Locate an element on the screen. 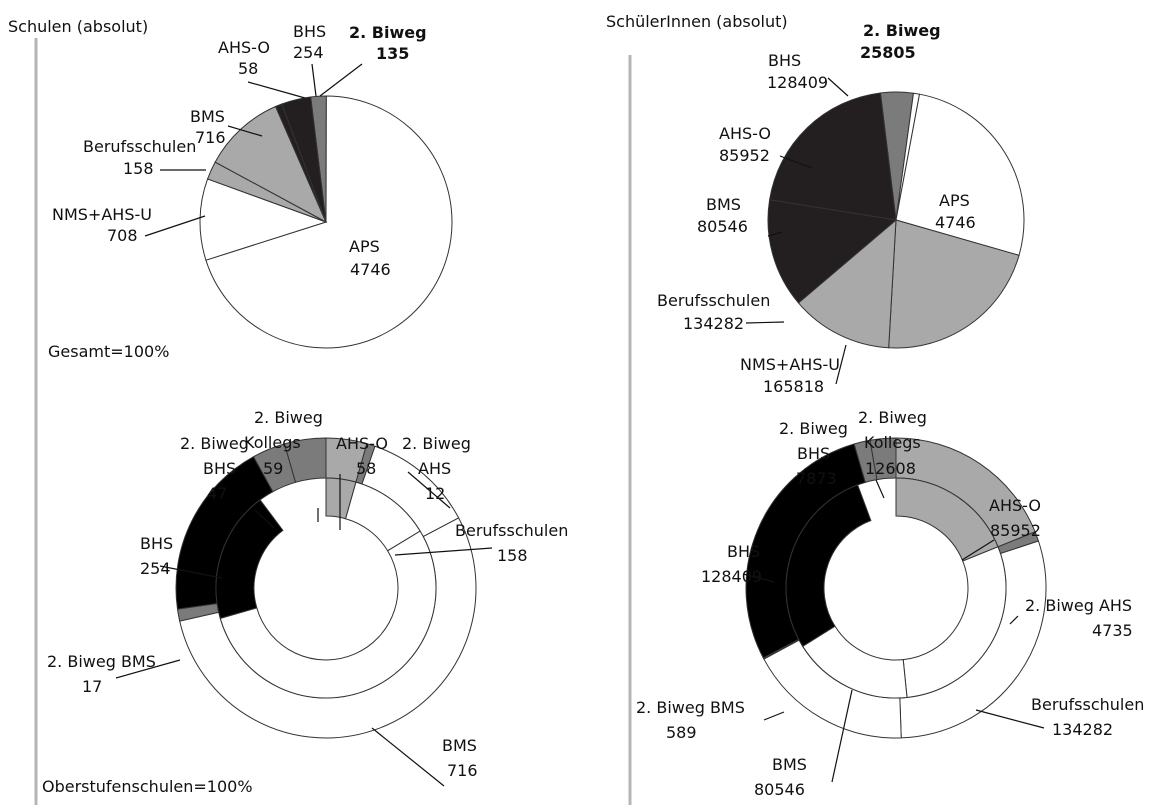 Image resolution: width=1170 pixels, height=807 pixels. label-value: 7873 is located at coordinates (816, 478).